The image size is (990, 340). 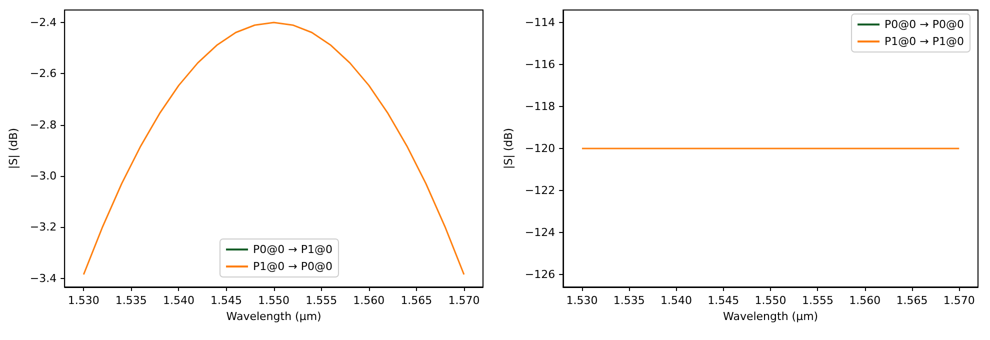 I want to click on y-tick-label: −2.4, so click(x=43, y=23).